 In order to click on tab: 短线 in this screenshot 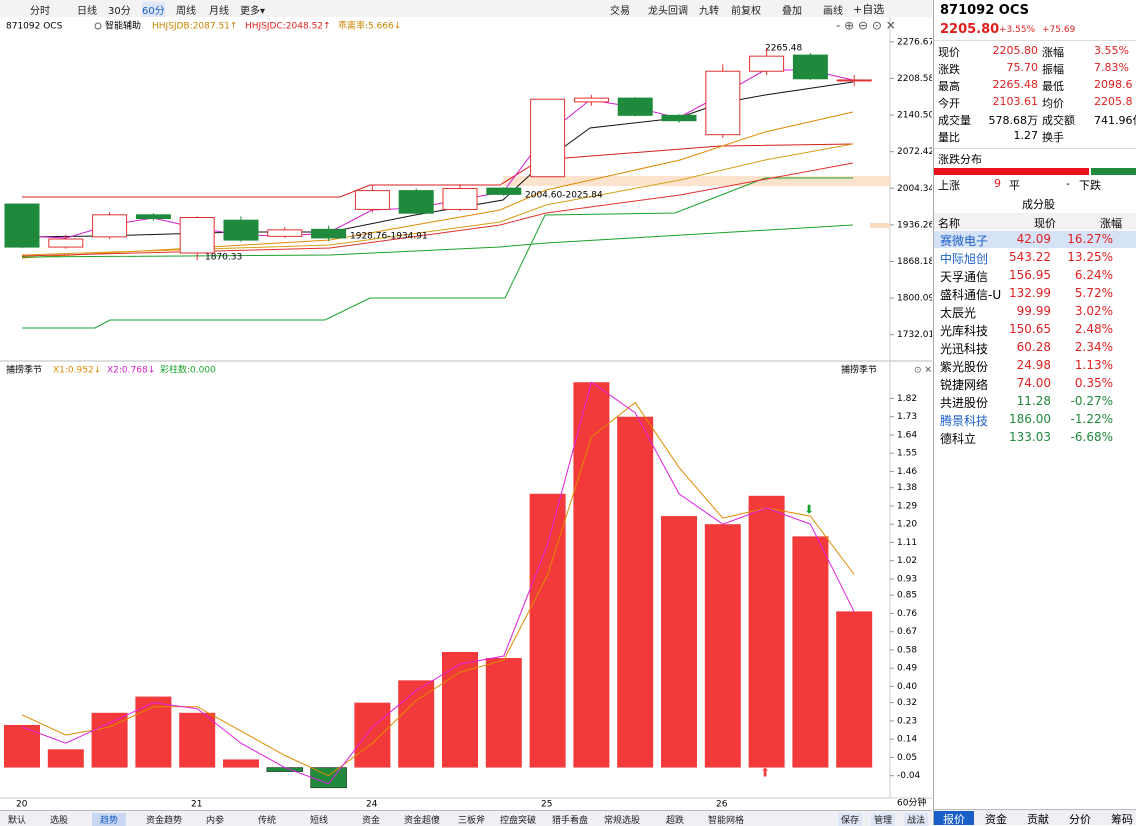, I will do `click(319, 821)`.